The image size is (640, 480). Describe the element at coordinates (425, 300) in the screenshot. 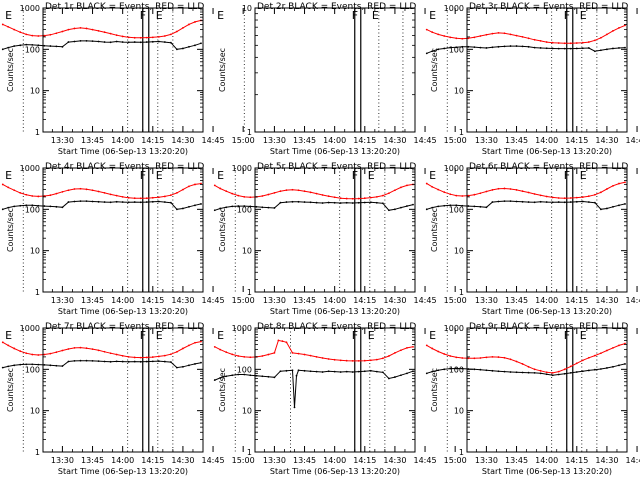

I see `x-tick-label: 14:45` at that location.